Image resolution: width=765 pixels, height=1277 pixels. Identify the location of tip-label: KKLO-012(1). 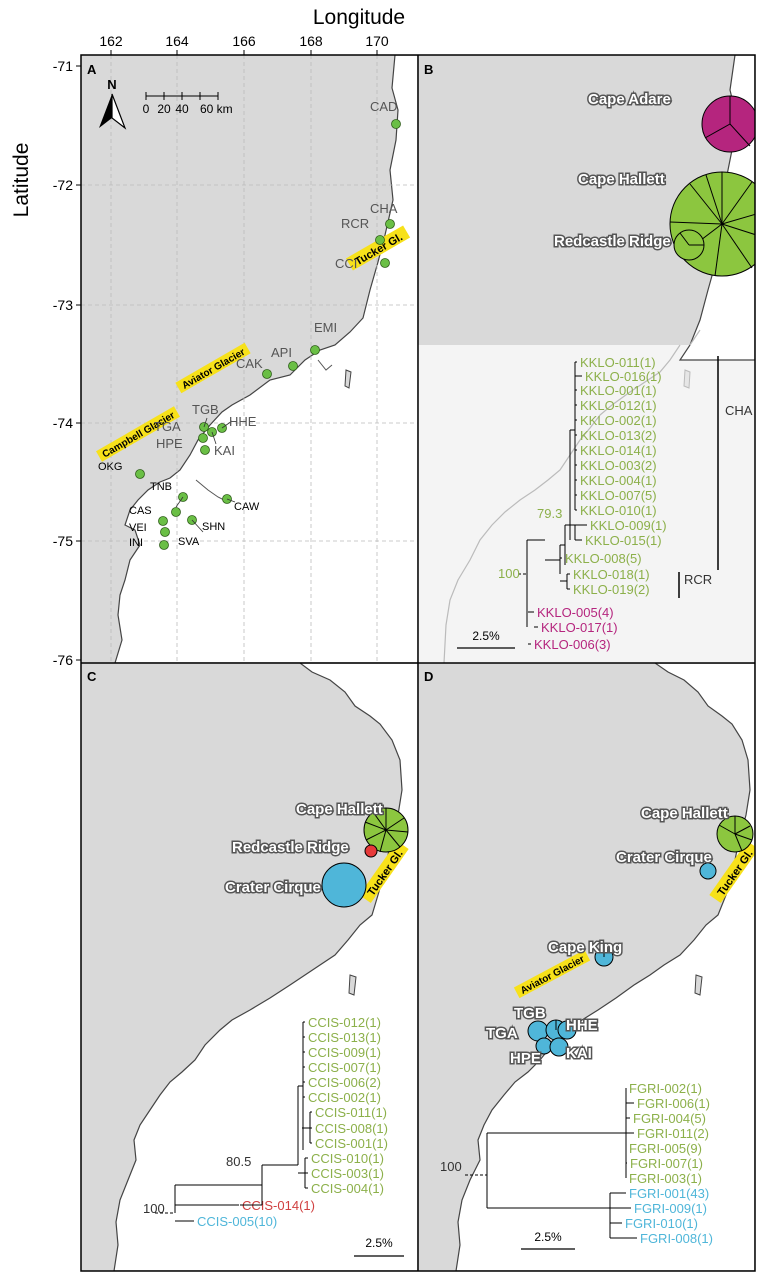
(618, 405).